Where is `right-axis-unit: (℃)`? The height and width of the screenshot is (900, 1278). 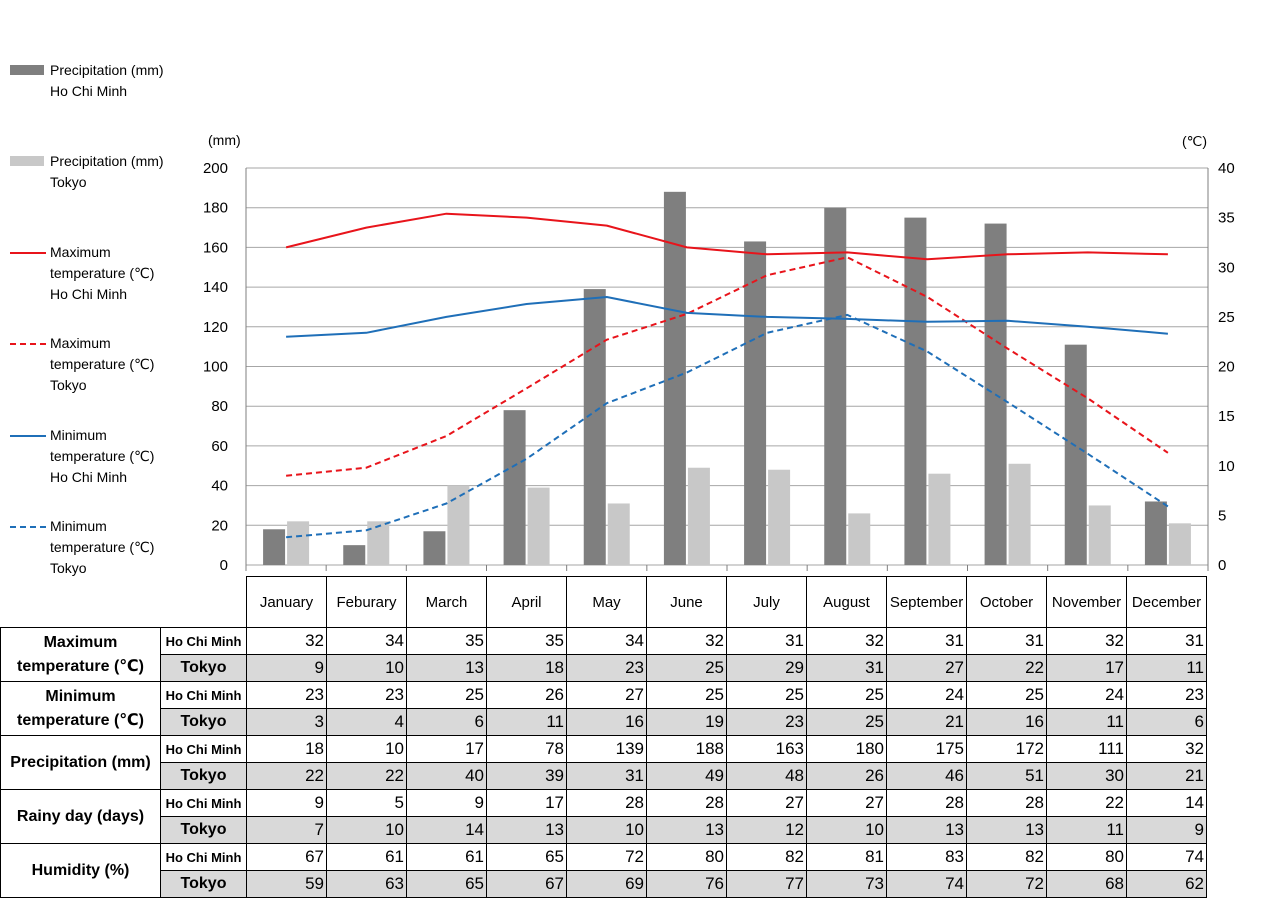
right-axis-unit: (℃) is located at coordinates (1194, 141).